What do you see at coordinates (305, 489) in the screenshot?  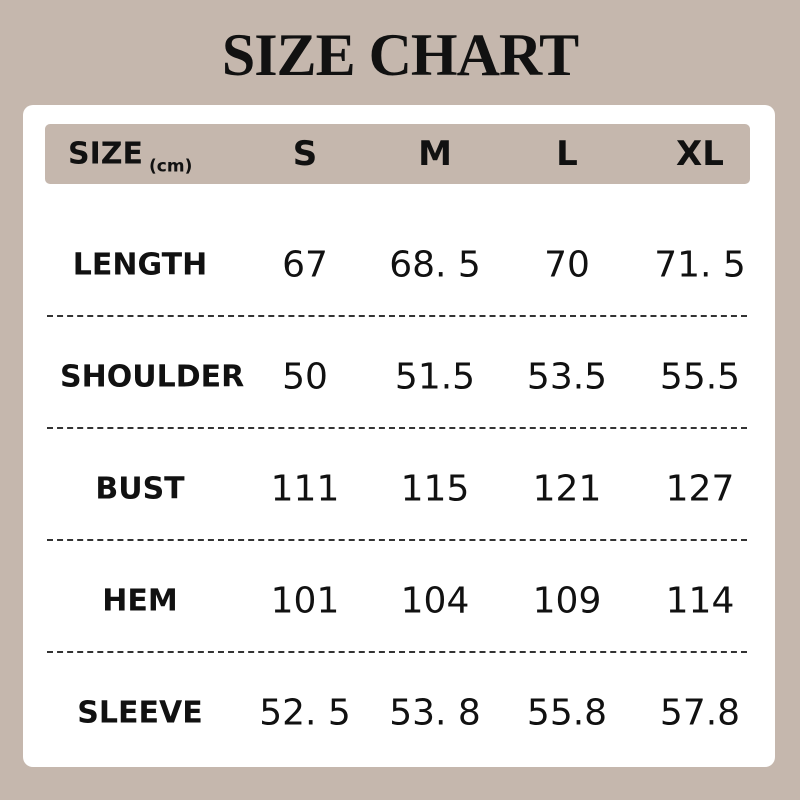 I see `table-cell: 111` at bounding box center [305, 489].